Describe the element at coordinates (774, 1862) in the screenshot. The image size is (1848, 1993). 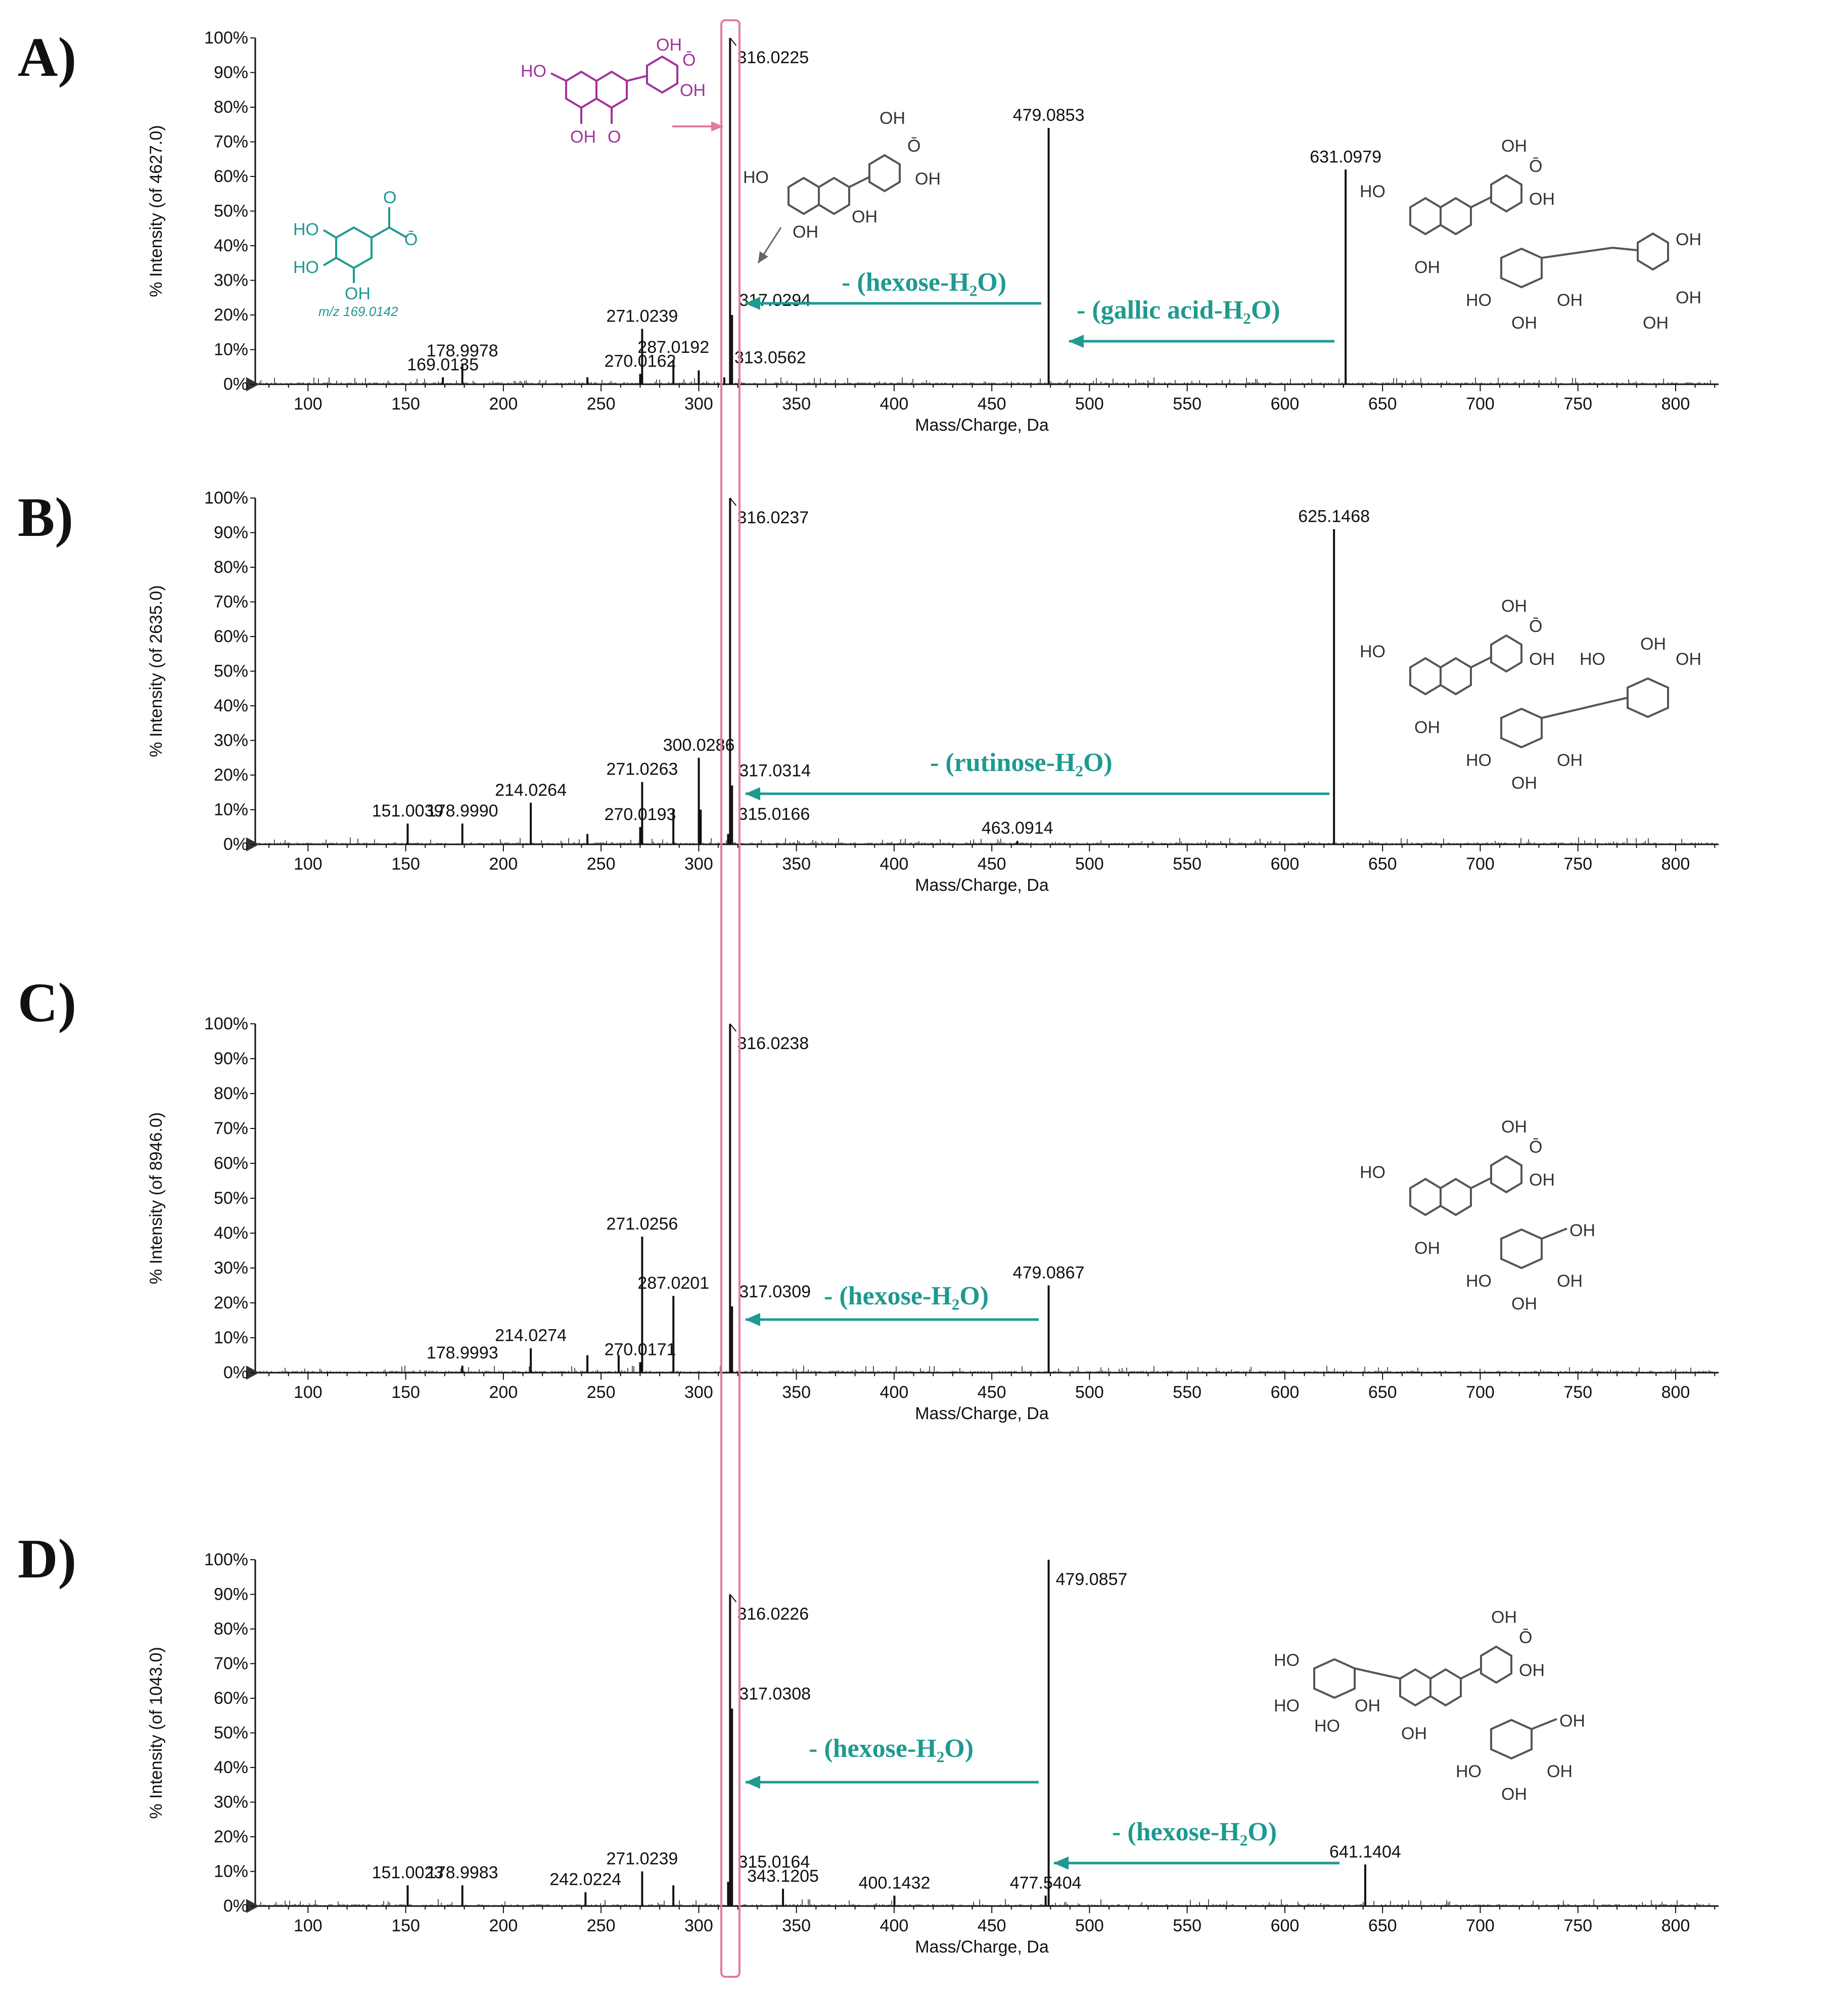
I see `peak-label: 315.0164` at that location.